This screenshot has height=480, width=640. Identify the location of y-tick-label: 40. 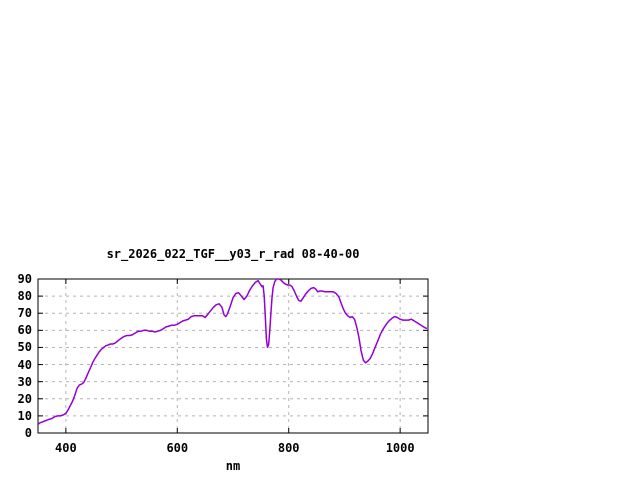
(24, 364).